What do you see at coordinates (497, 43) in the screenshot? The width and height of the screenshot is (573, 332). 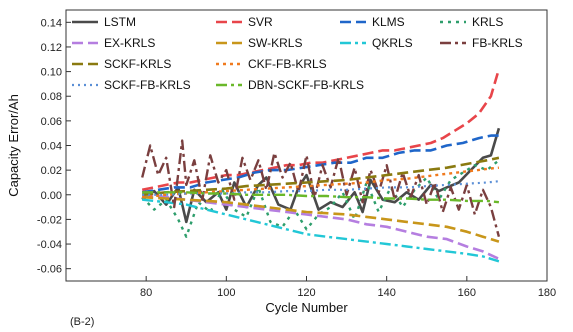 I see `legend-label: FB-KRLS` at bounding box center [497, 43].